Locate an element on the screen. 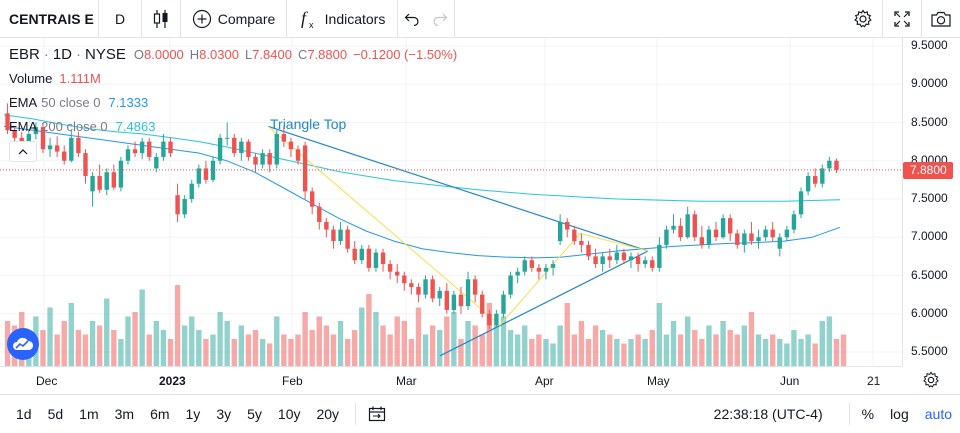  range-5y: 5y is located at coordinates (254, 414).